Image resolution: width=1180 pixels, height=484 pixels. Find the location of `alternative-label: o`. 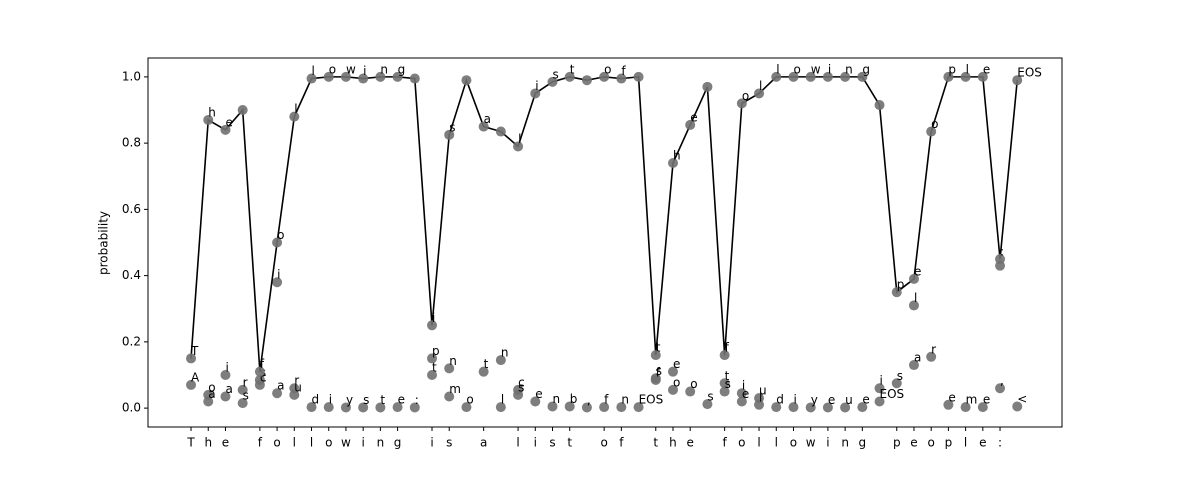

alternative-label: o is located at coordinates (676, 382).